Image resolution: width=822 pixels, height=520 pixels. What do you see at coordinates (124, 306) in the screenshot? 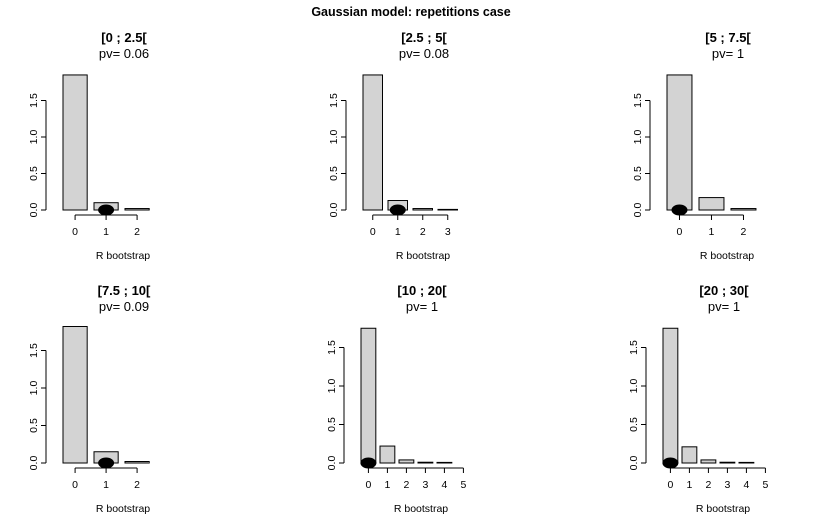
I see `panel-subtitle: pv= 0.09` at bounding box center [124, 306].